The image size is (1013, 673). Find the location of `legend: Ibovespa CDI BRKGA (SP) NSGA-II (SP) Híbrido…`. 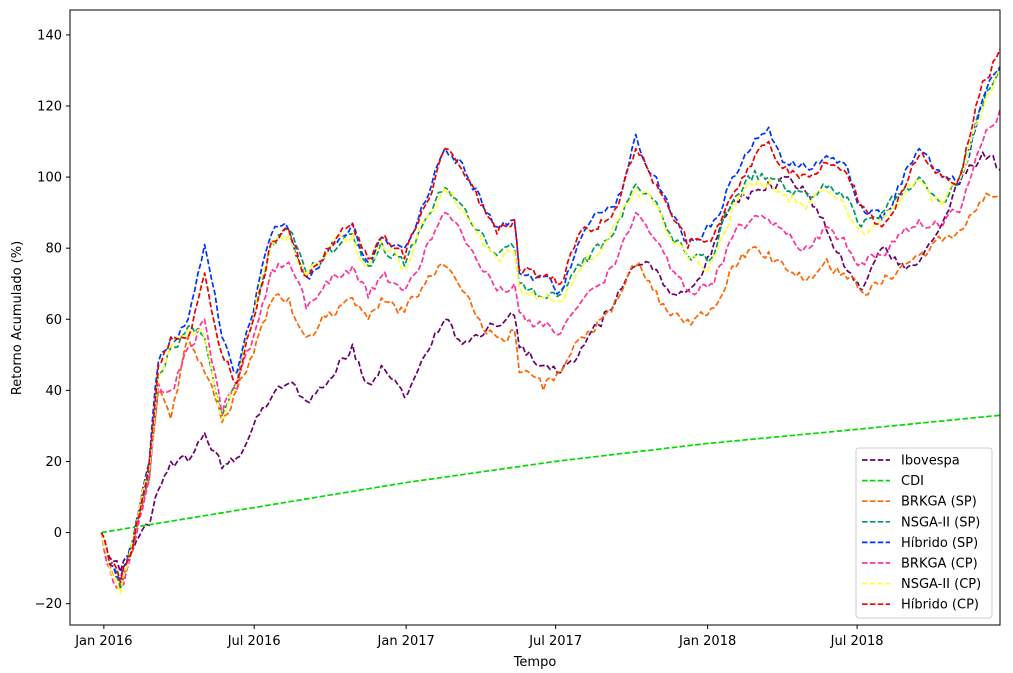

legend: Ibovespa CDI BRKGA (SP) NSGA-II (SP) Híbrido… is located at coordinates (924, 533).